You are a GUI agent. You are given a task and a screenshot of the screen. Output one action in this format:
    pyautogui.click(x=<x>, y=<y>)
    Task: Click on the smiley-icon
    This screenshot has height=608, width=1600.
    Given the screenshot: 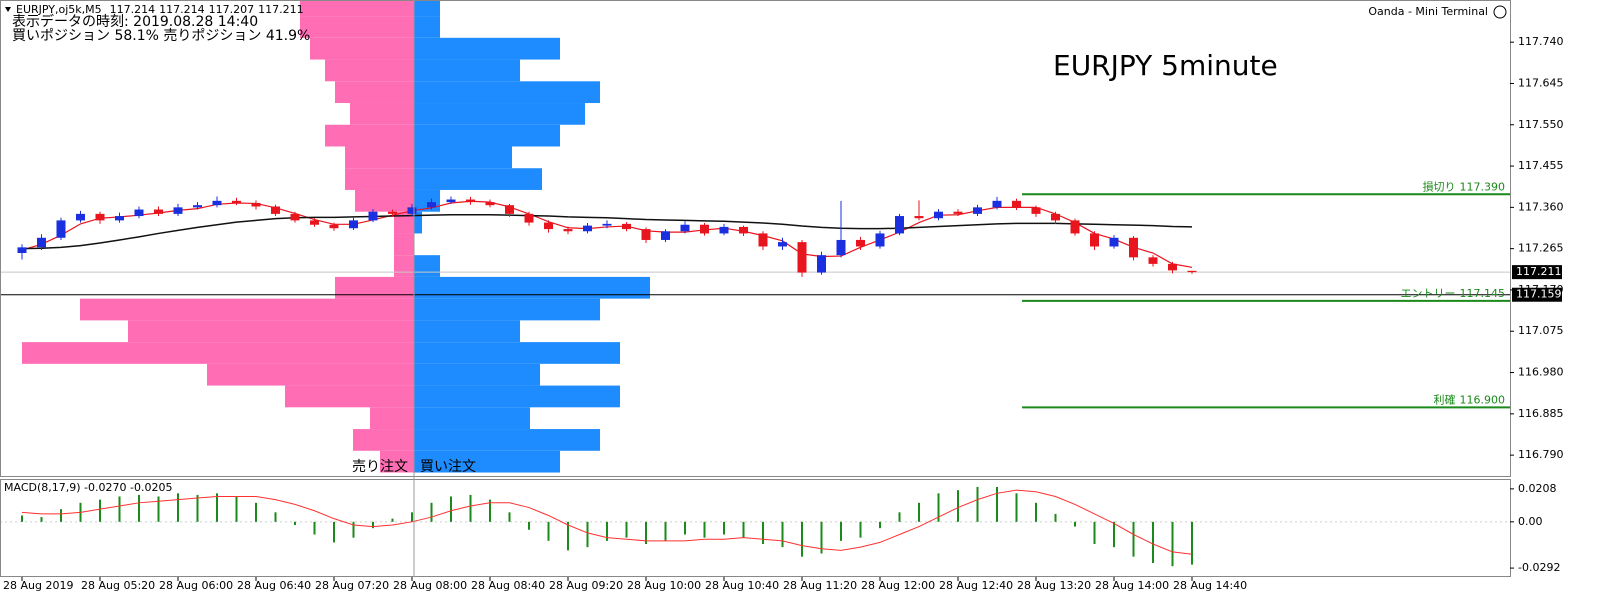 What is the action you would take?
    pyautogui.click(x=1500, y=12)
    